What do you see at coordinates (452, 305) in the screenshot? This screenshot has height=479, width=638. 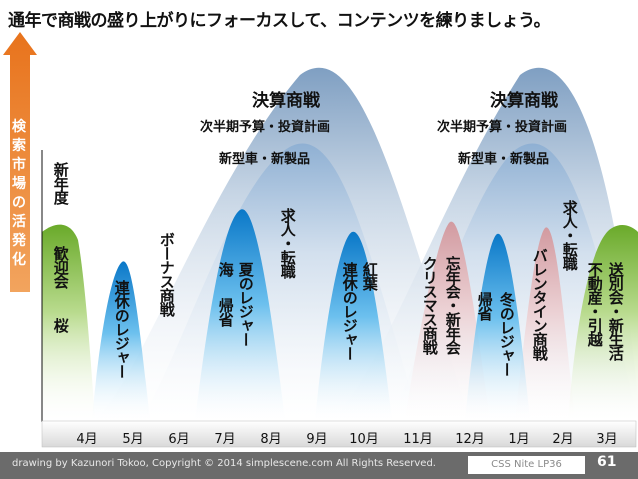 I see `label-year-end-parties: 忘年会・新年会` at bounding box center [452, 305].